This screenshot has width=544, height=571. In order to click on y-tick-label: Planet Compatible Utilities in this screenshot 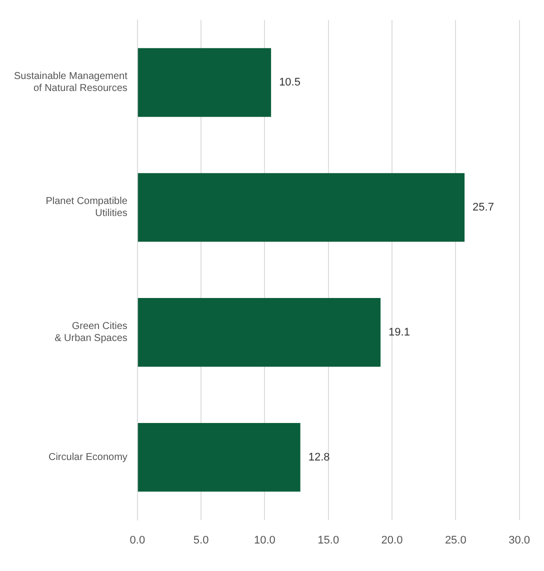, I will do `click(87, 208)`.